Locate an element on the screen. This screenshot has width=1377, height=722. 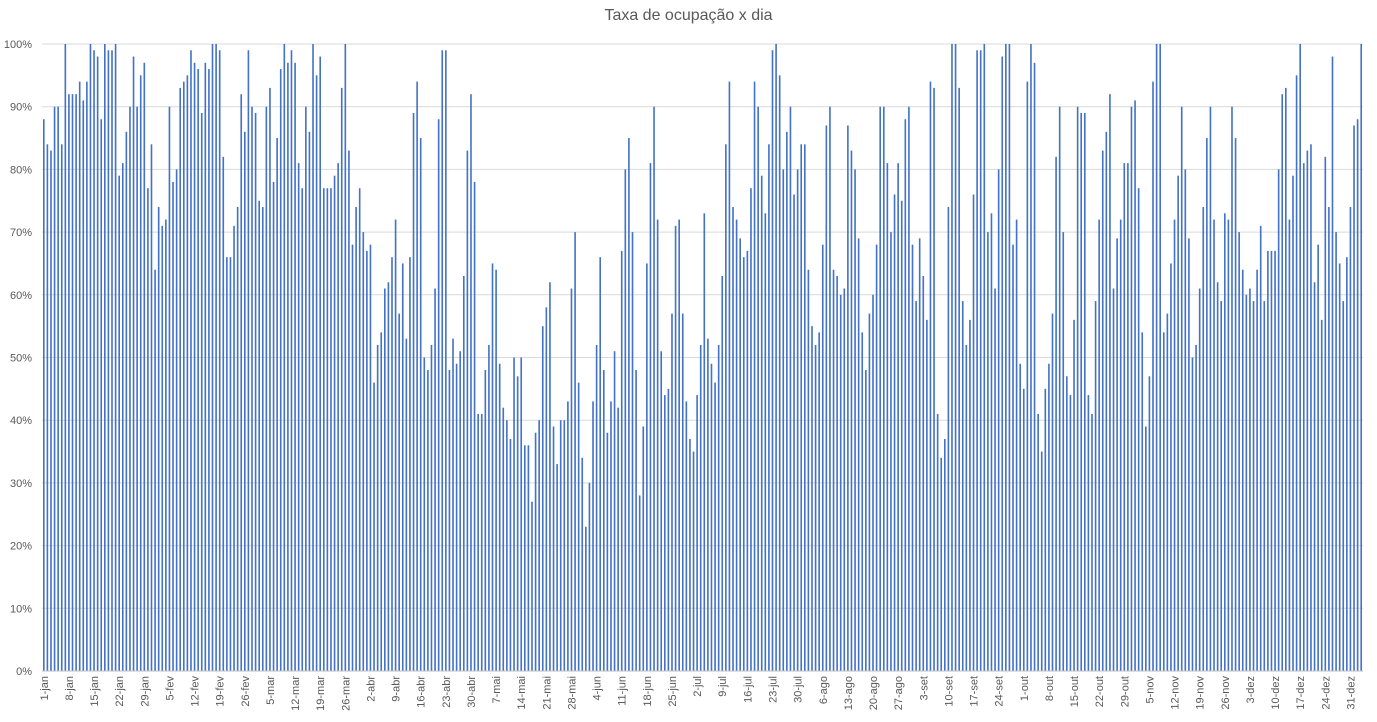
x-tick-label: 9-jul is located at coordinates (723, 686).